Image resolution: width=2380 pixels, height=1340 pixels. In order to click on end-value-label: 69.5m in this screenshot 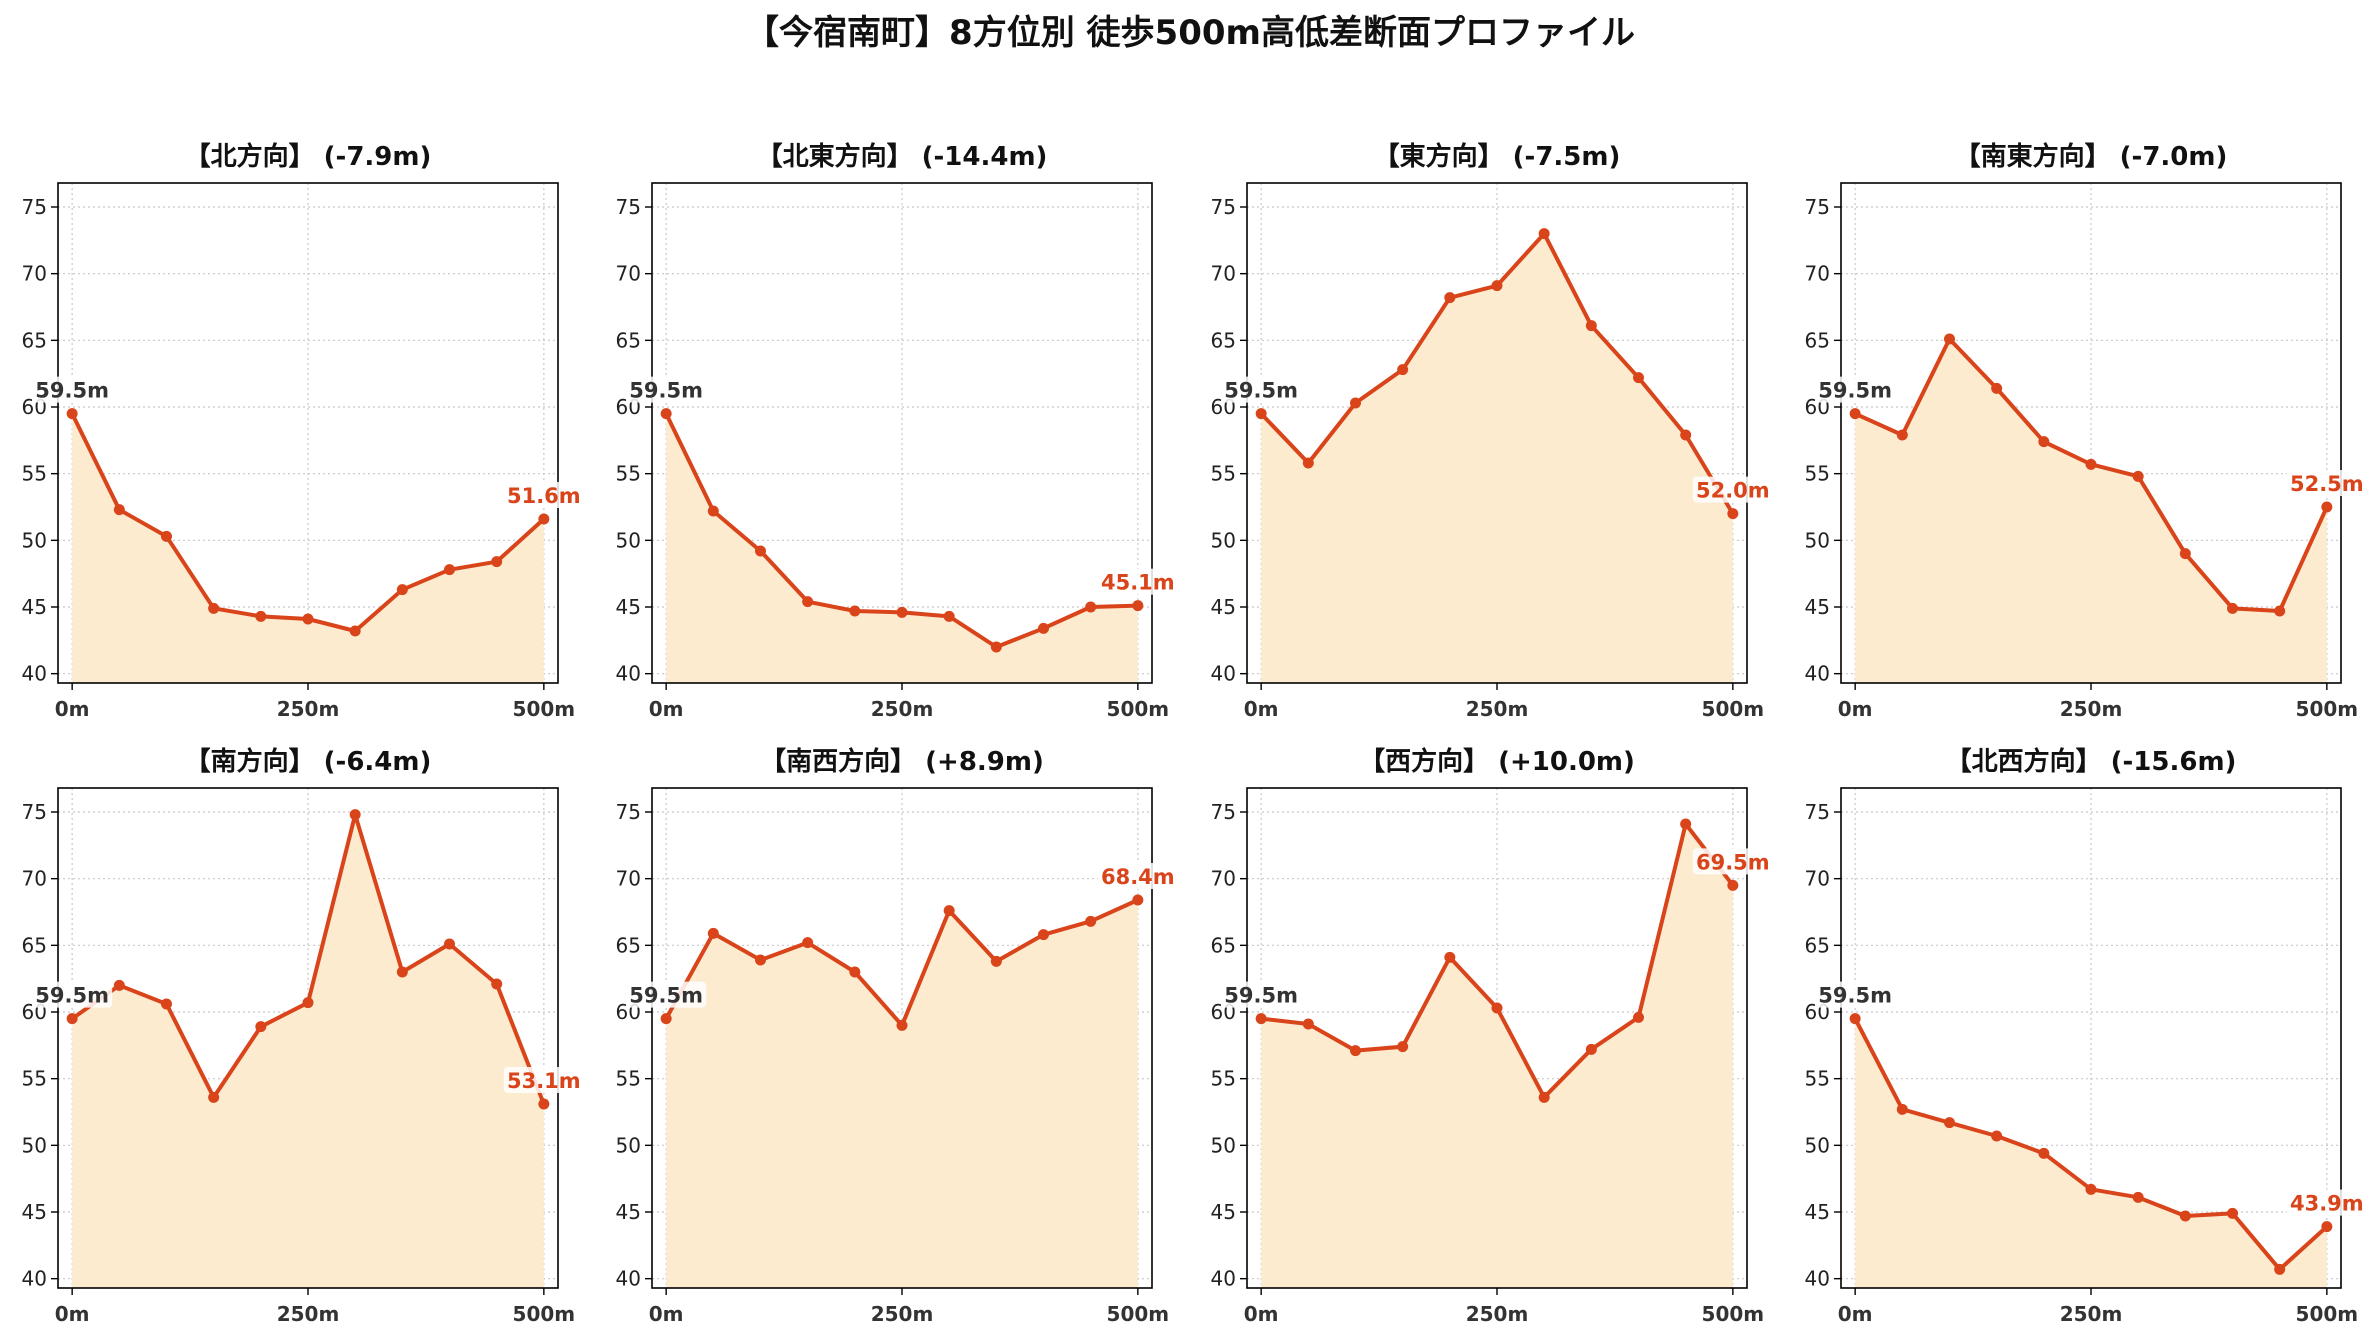, I will do `click(1733, 862)`.